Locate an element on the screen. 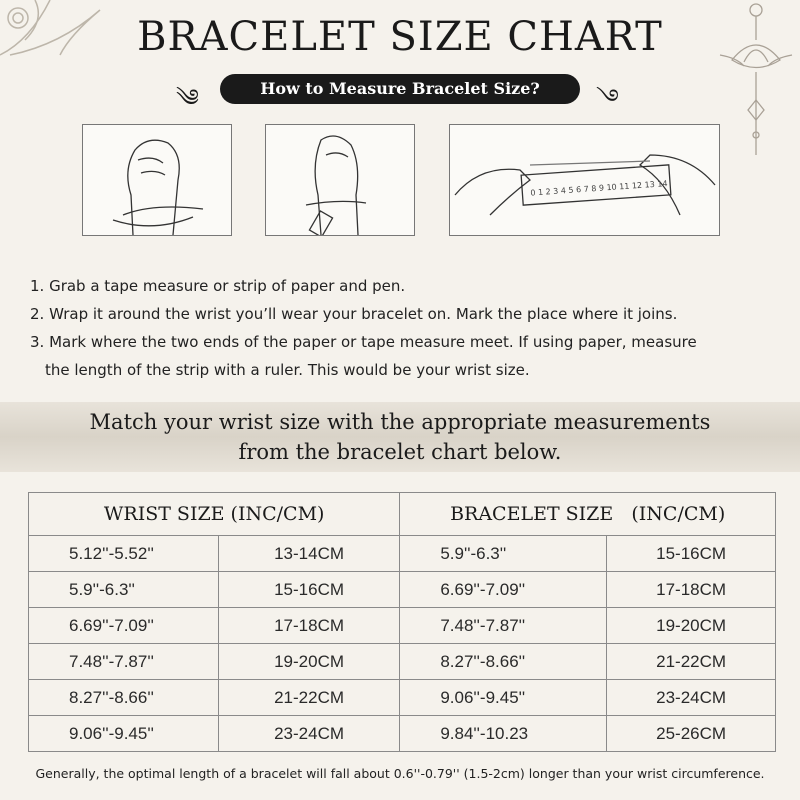 The image size is (800, 800). bracelet-cm-cell: 21-22CM is located at coordinates (691, 661).